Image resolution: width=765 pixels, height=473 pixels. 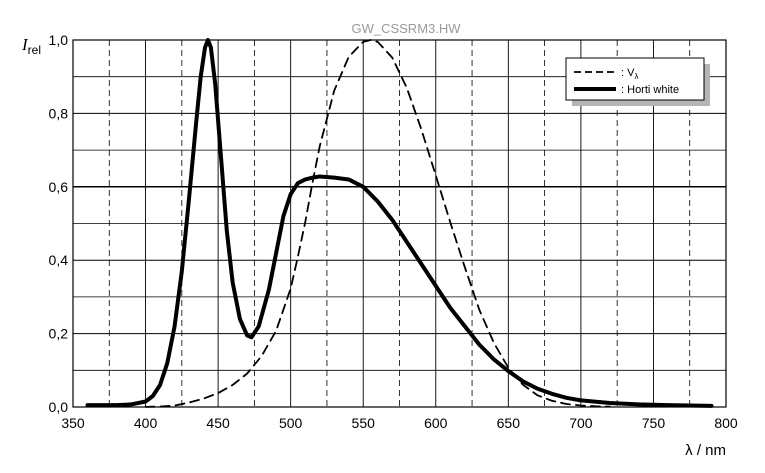 What do you see at coordinates (705, 450) in the screenshot?
I see `x-axis-label: λ / nm` at bounding box center [705, 450].